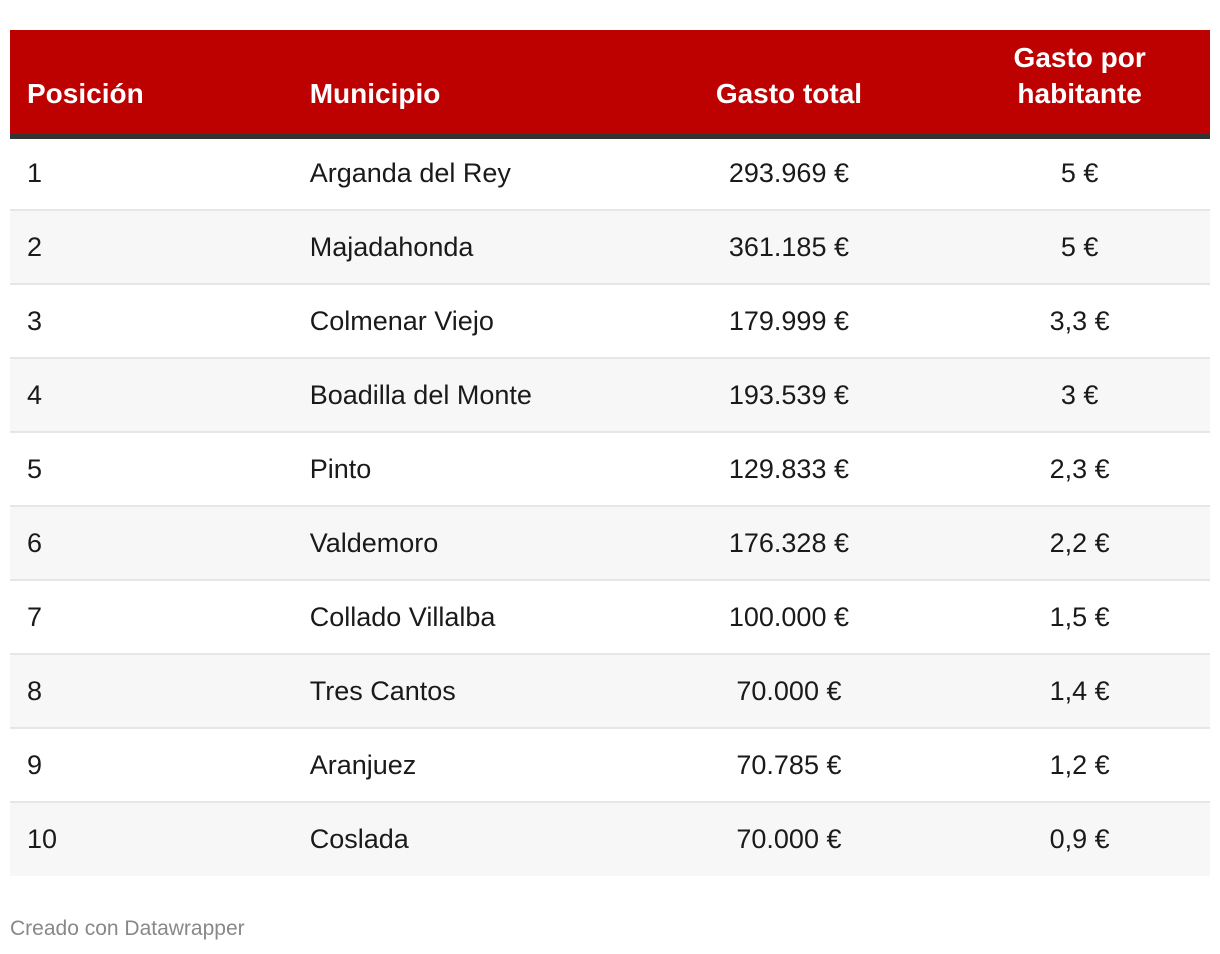 The image size is (1220, 954). What do you see at coordinates (160, 469) in the screenshot?
I see `cell-posicion: 5` at bounding box center [160, 469].